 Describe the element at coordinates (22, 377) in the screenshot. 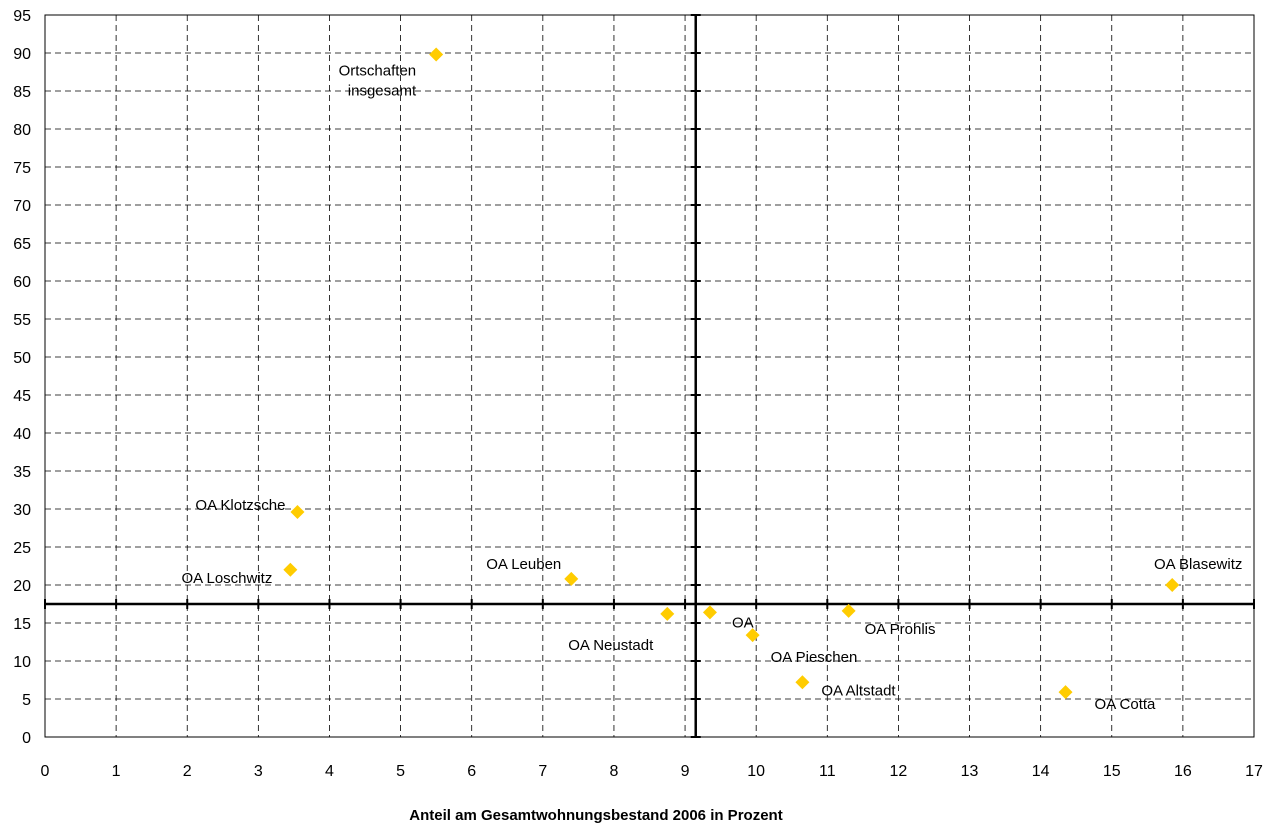

I see `y-axis-tick-labels: 0 5 10 15 20 25 30 35 40 45 50 55 60 65 70 75 80 85 90 95` at that location.